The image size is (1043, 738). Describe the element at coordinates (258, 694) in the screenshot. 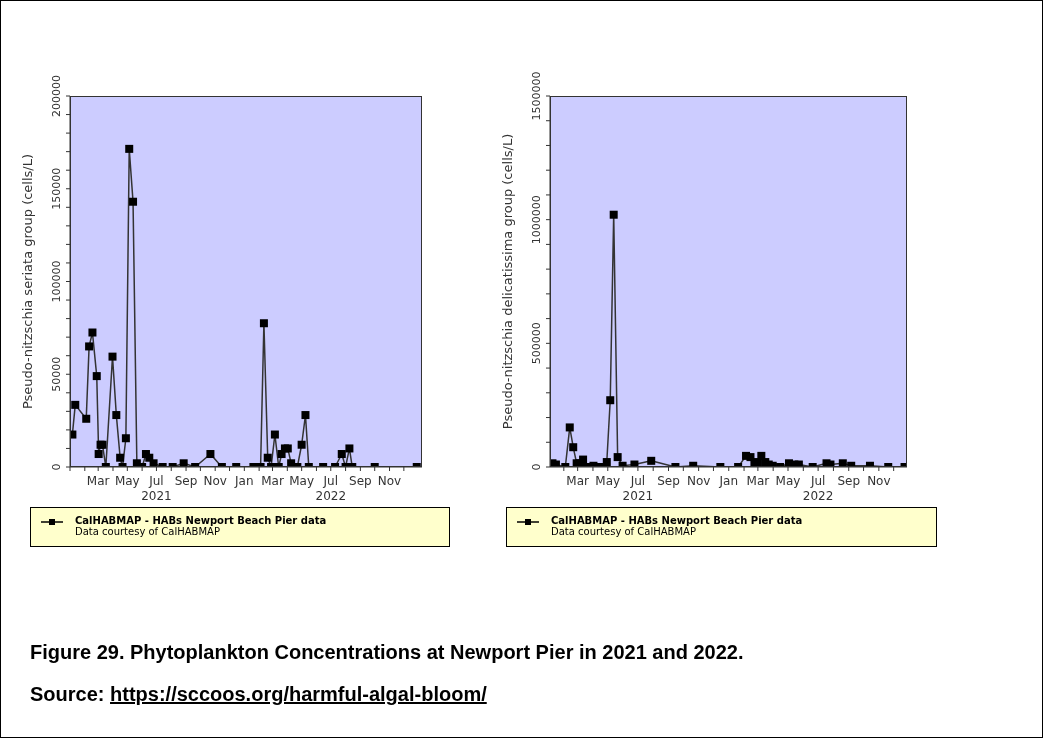

I see `source-note: Source: https://sccoos.org/harmful-algal-bloom/` at that location.